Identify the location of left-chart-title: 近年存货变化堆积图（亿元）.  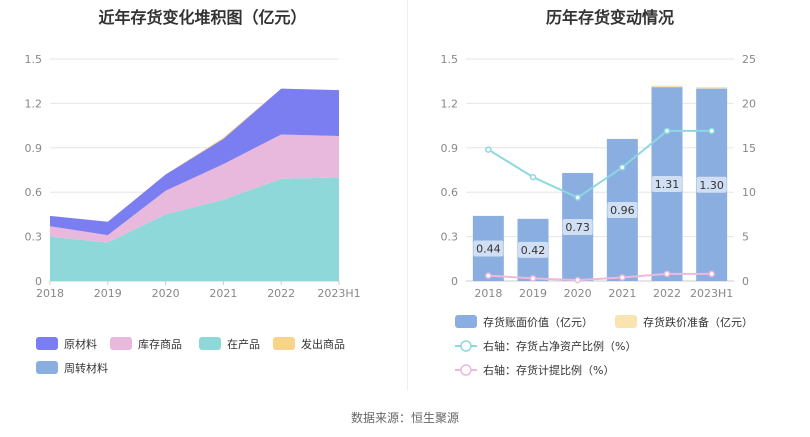
(202, 17).